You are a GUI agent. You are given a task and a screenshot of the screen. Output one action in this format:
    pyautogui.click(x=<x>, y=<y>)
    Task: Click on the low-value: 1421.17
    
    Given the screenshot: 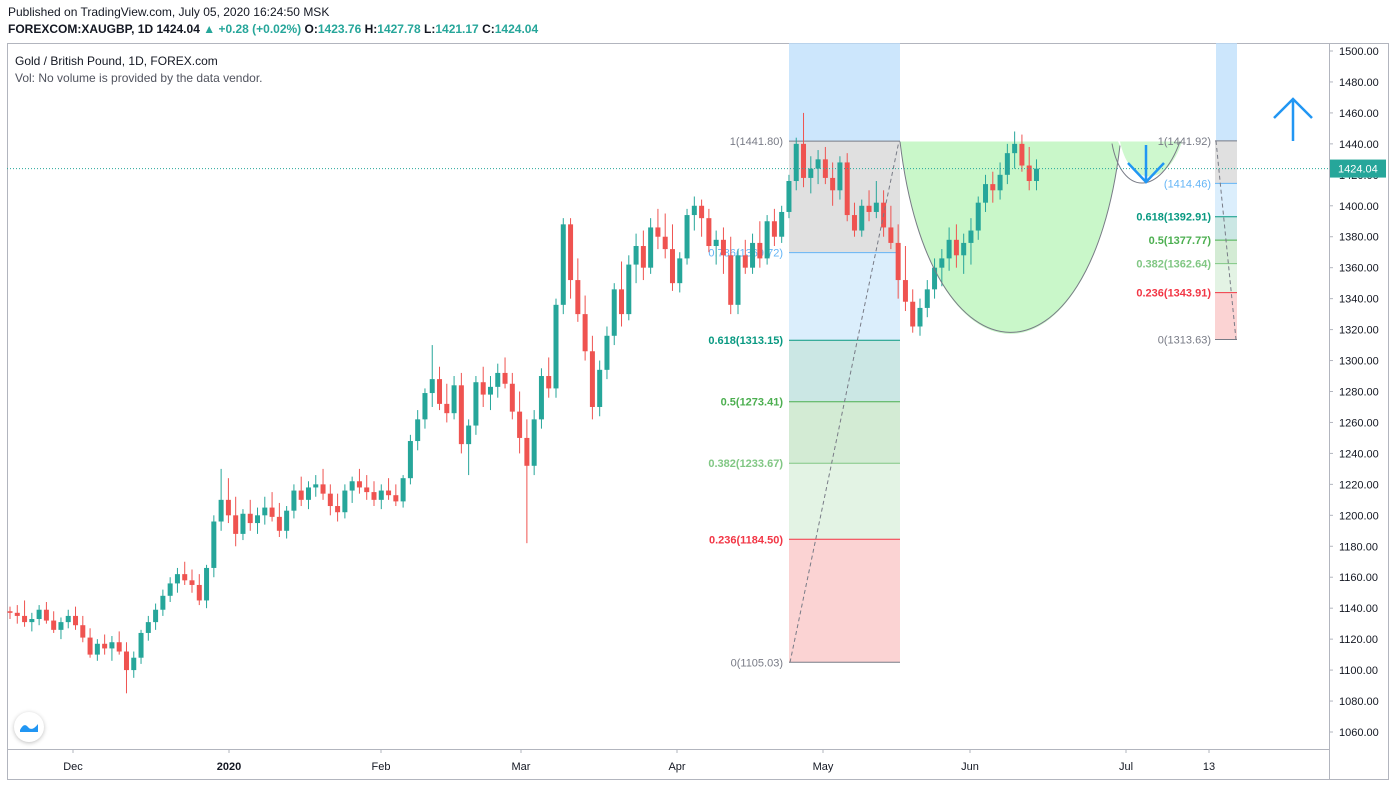 What is the action you would take?
    pyautogui.click(x=457, y=29)
    